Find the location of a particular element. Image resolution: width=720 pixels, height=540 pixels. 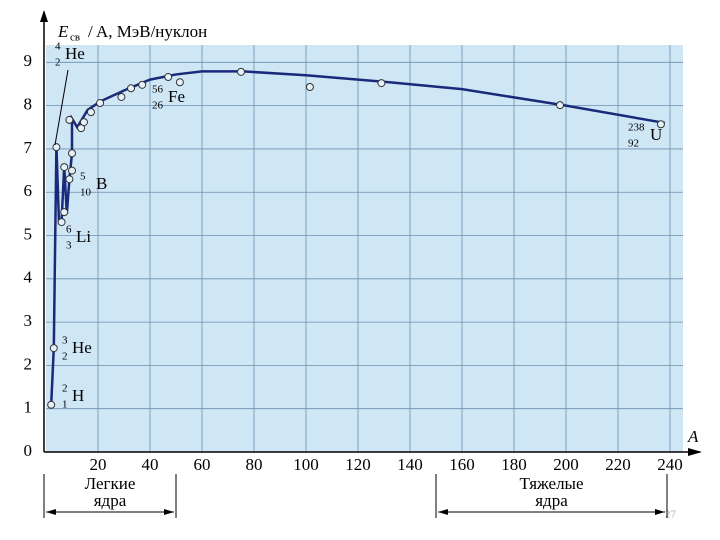

nuclide-mass: 238 is located at coordinates (636, 128).